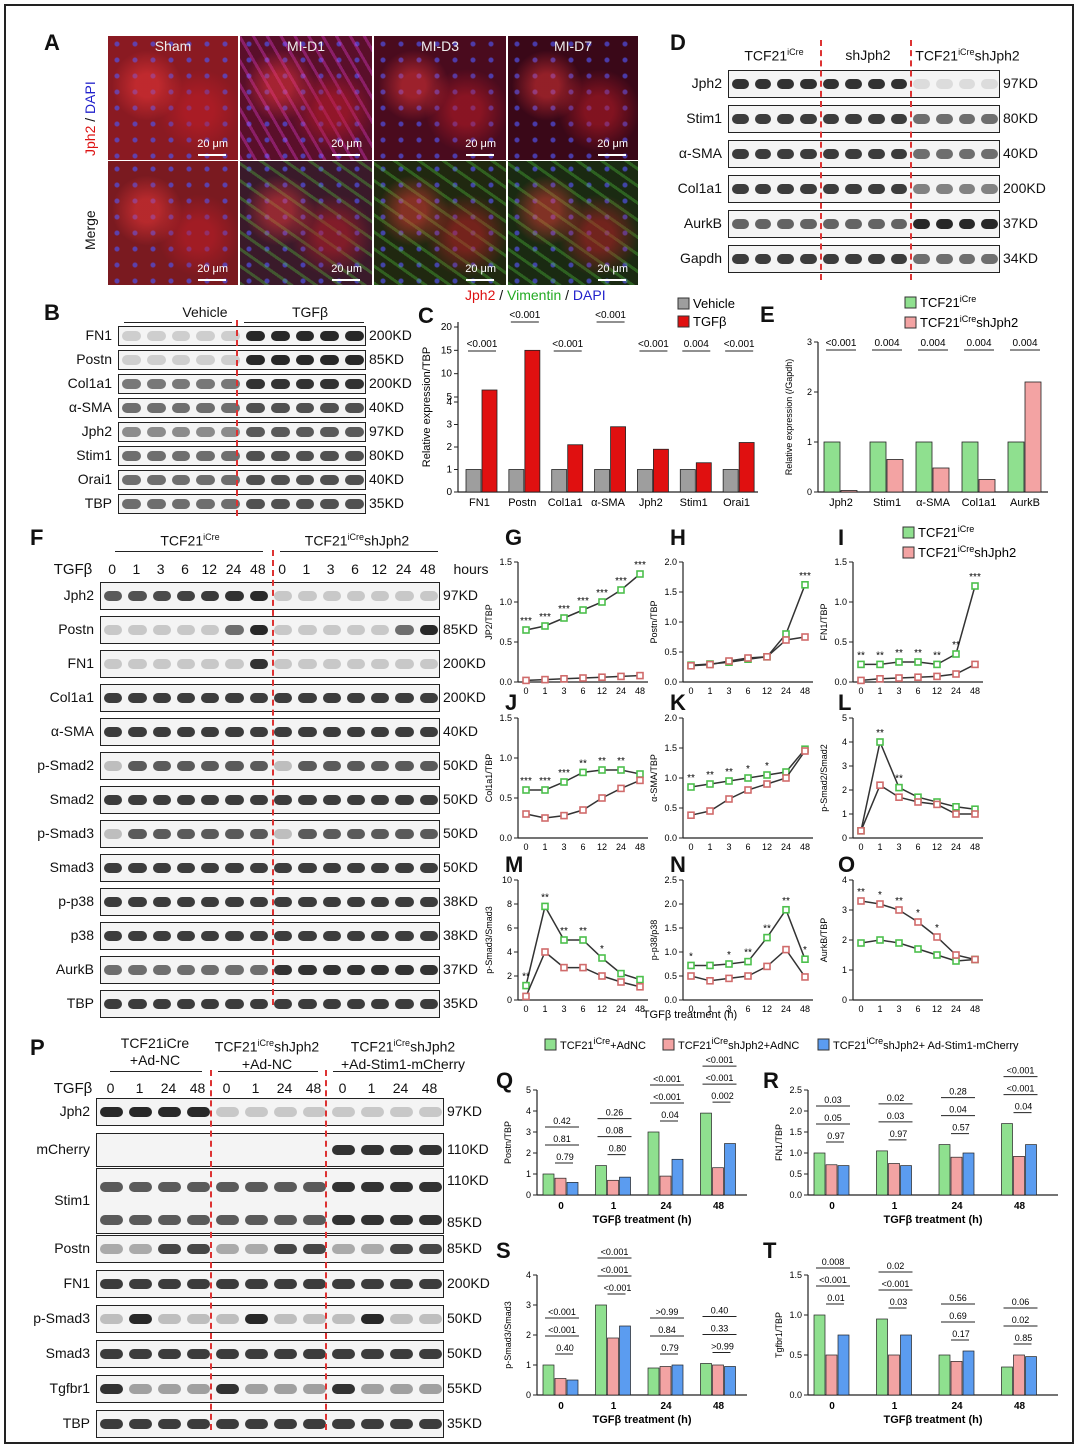 The image size is (1080, 1450). What do you see at coordinates (895, 476) in the screenshot?
I see `chart-E-bar` at bounding box center [895, 476].